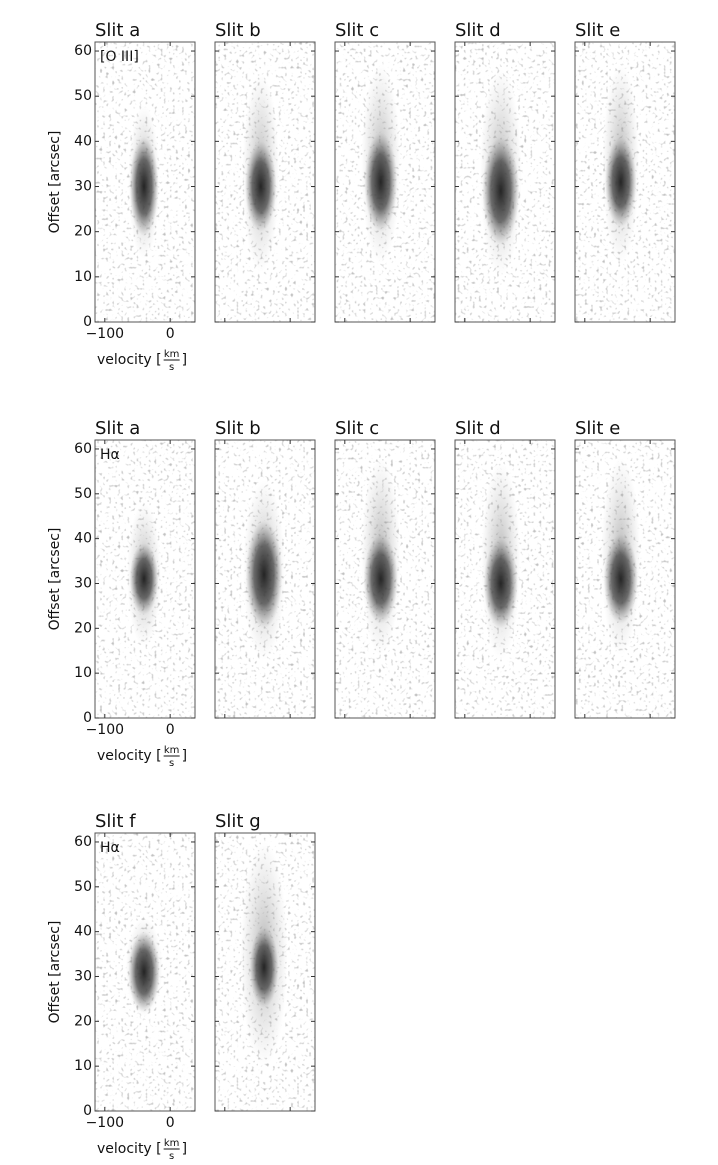 Image resolution: width=718 pixels, height=1165 pixels. Describe the element at coordinates (238, 821) in the screenshot. I see `panel-title: Slit g` at that location.